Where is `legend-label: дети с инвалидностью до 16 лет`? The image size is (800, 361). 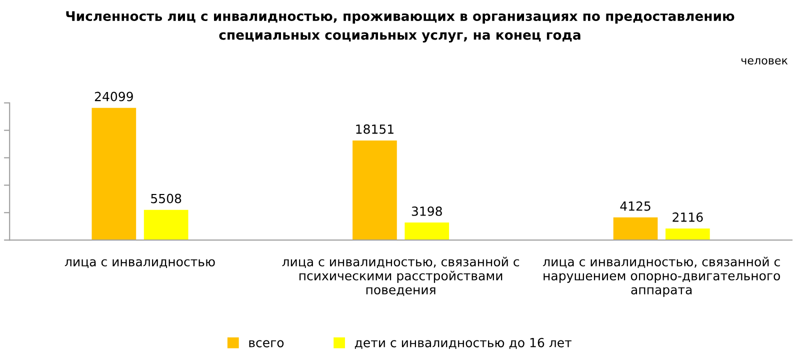
legend-label: дети с инвалидностью до 16 лет is located at coordinates (463, 343).